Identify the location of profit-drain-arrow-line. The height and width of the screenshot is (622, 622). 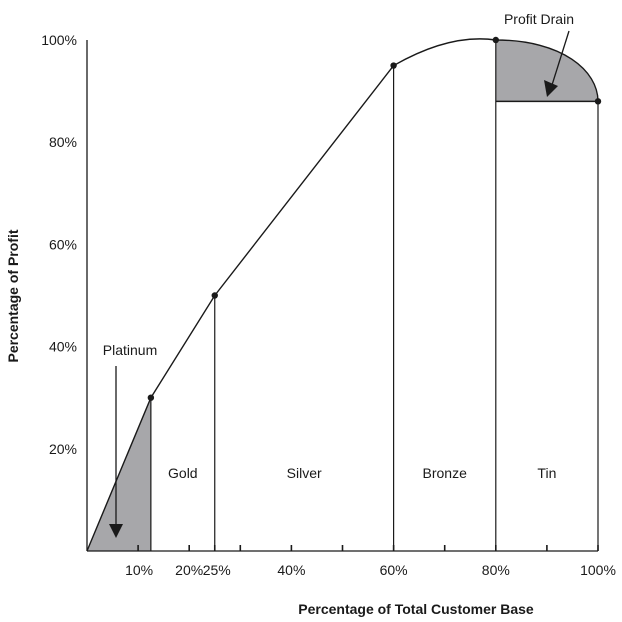
(560, 58).